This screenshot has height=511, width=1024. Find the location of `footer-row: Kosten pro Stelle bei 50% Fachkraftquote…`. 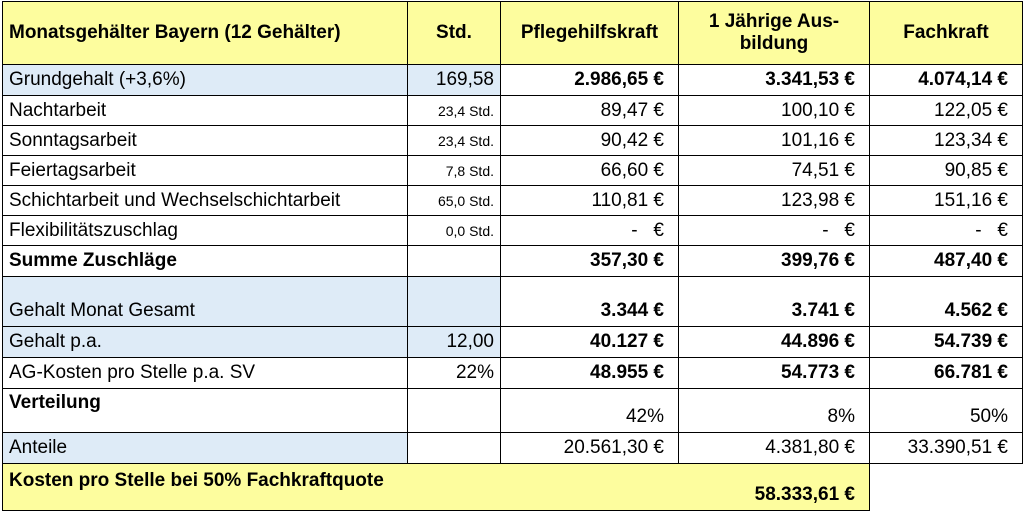

footer-row: Kosten pro Stelle bei 50% Fachkraftquote… is located at coordinates (512, 487).